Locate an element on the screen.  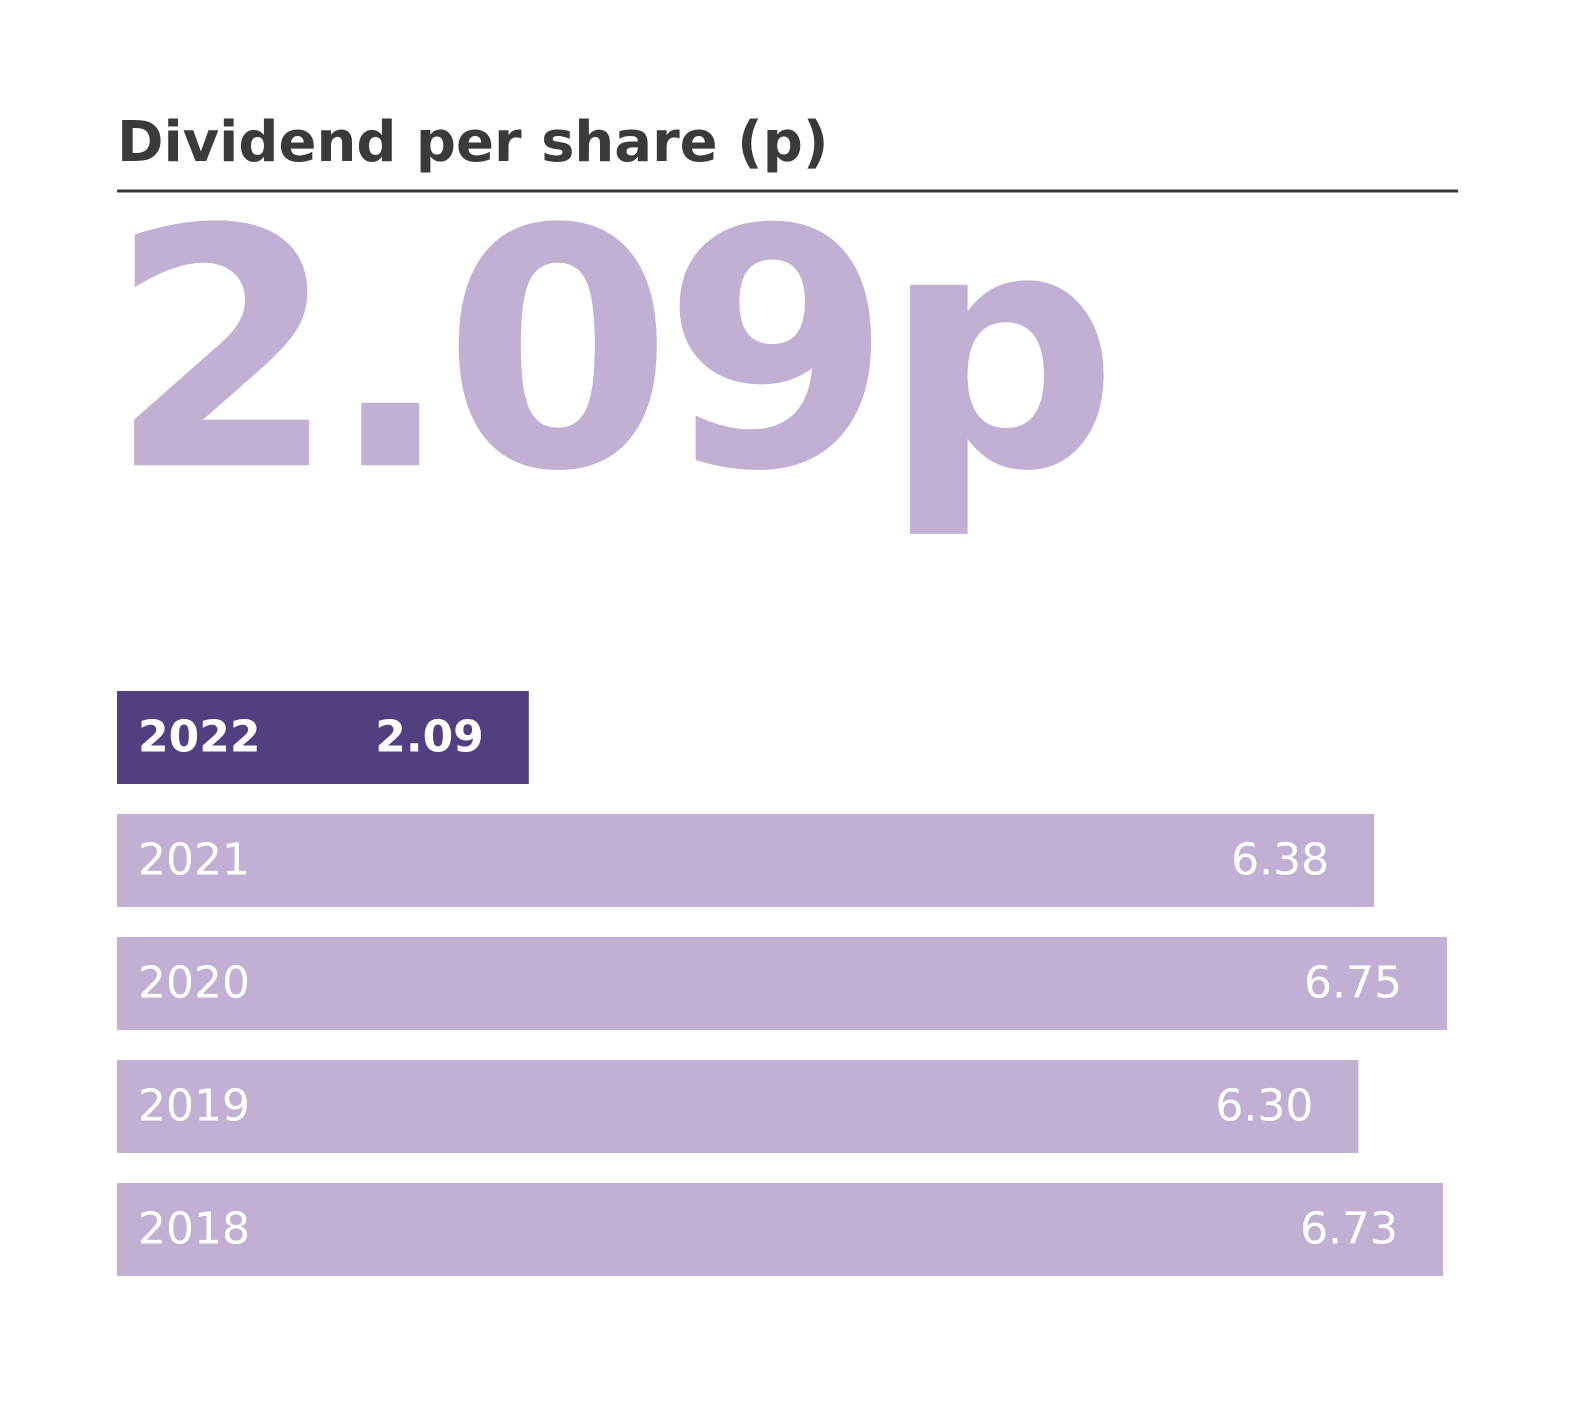
category-label: 2020 is located at coordinates (194, 983).